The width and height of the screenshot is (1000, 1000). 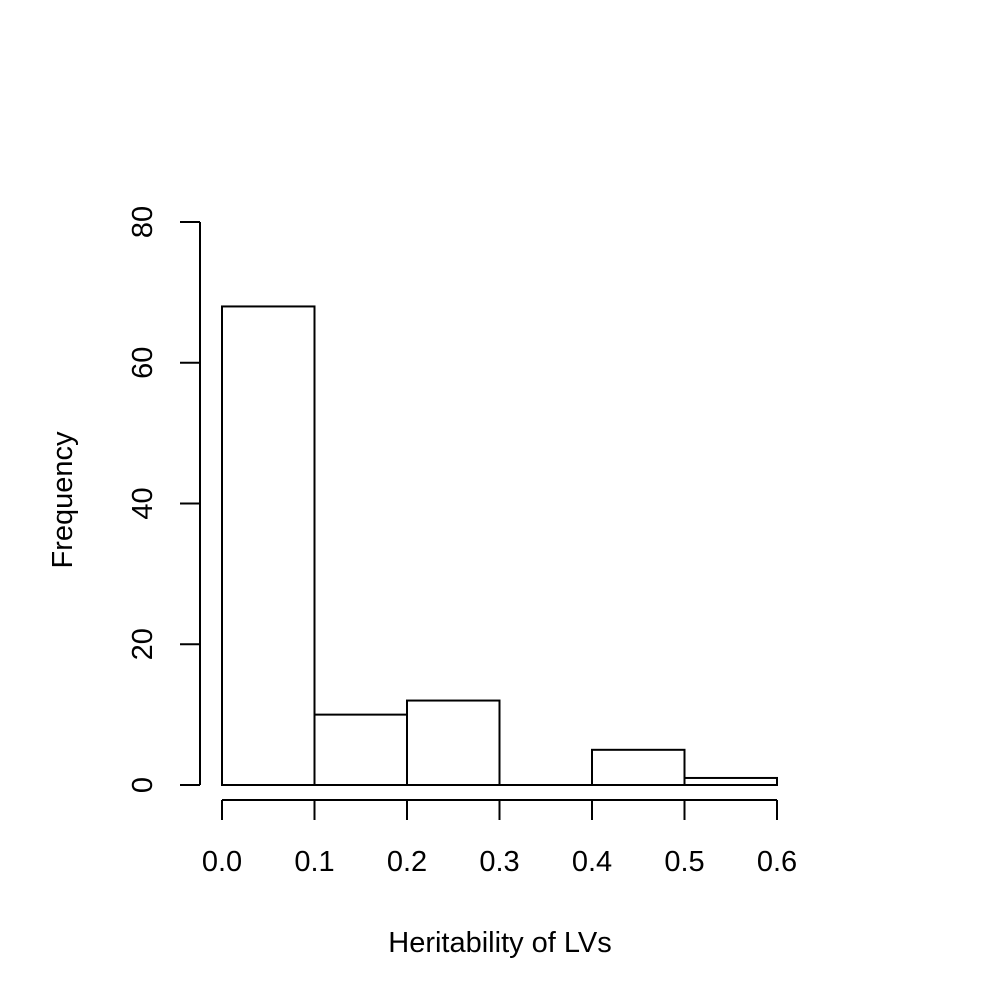 What do you see at coordinates (63, 500) in the screenshot?
I see `y-axis-title: Frequency` at bounding box center [63, 500].